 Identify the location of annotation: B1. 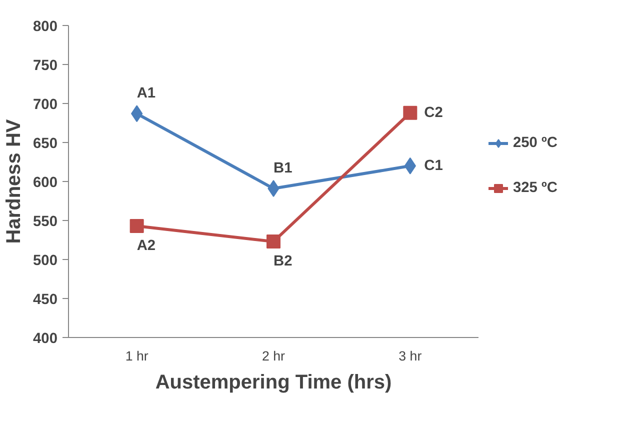
(283, 168).